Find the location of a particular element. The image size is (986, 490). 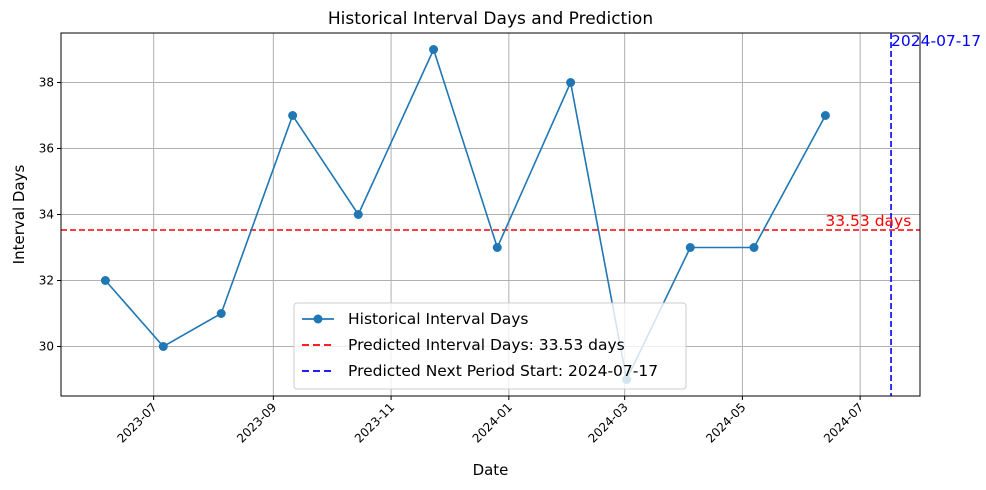

x-tick-label: 2023-07 is located at coordinates (136, 422).